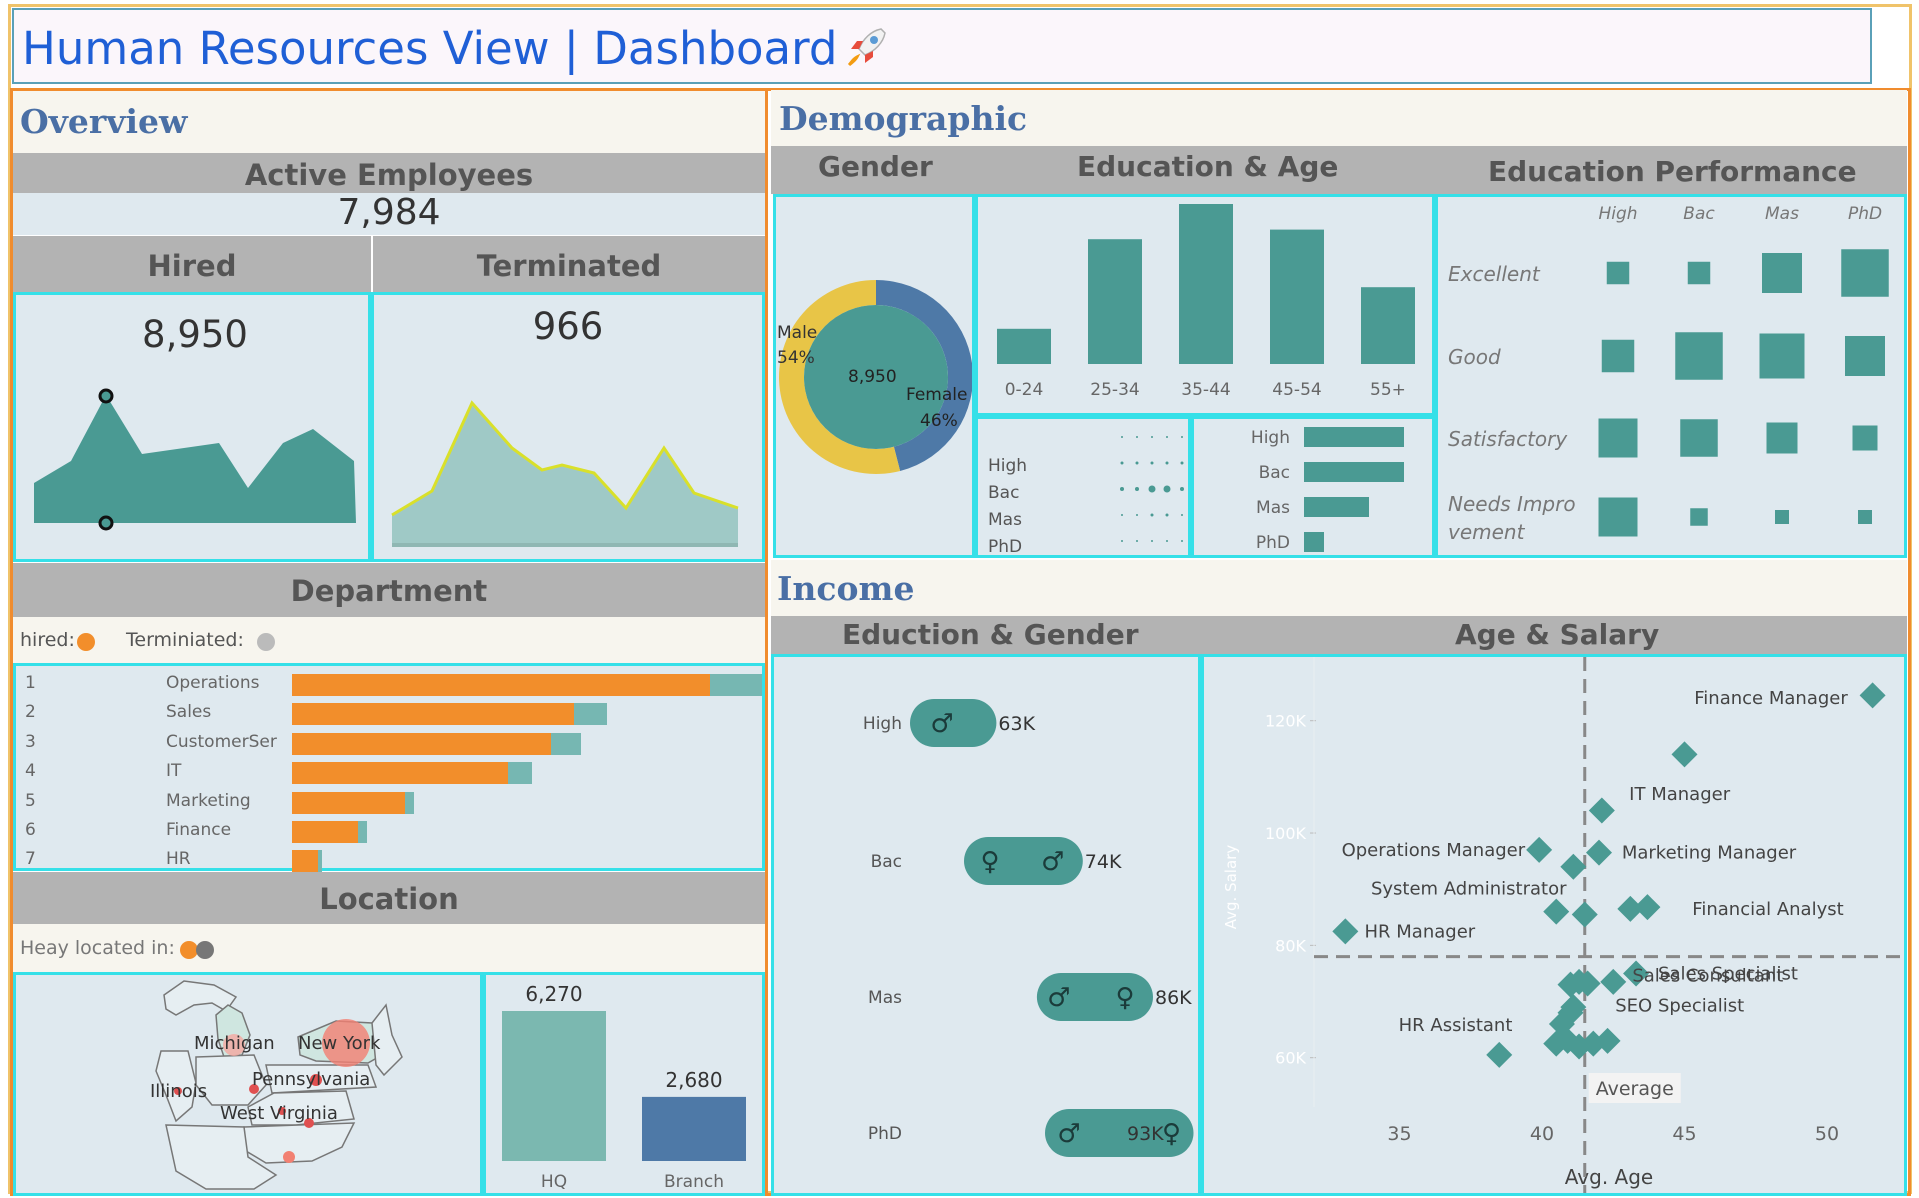  I want to click on location-bar-value: 6,270, so click(553, 994).